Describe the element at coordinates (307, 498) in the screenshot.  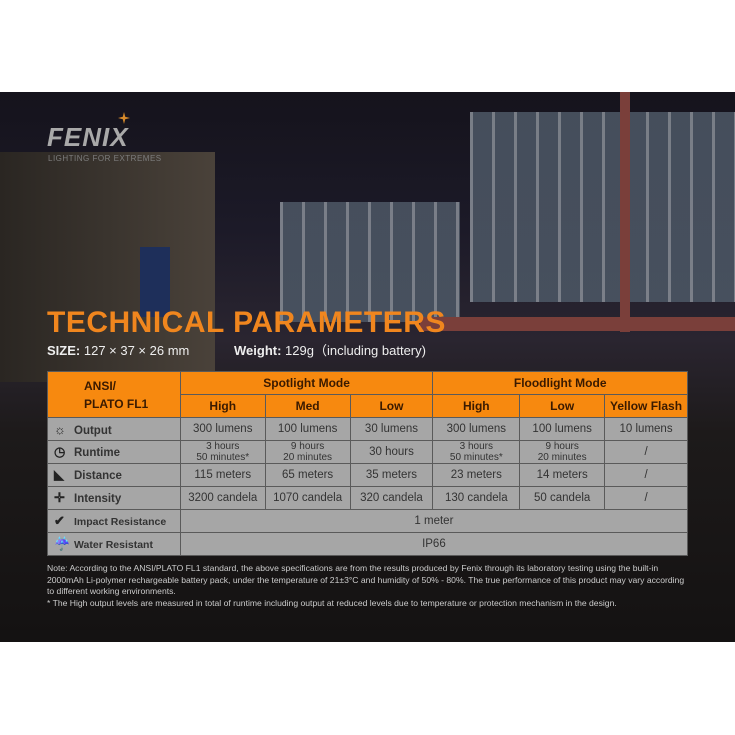
I see `table-cell: 1070 candela` at that location.